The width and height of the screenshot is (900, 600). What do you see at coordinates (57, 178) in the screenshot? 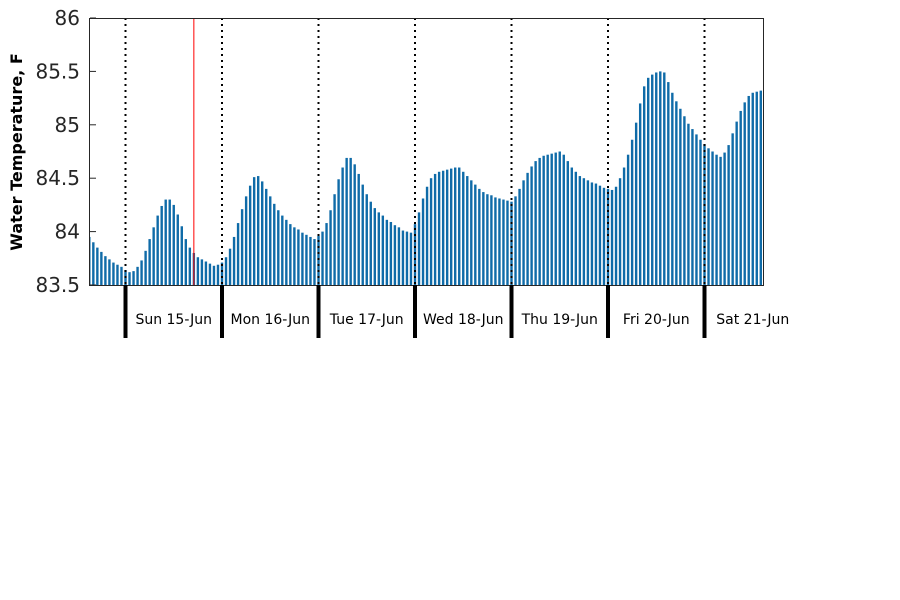
I see `y-tick-label: 84.5` at bounding box center [57, 178].